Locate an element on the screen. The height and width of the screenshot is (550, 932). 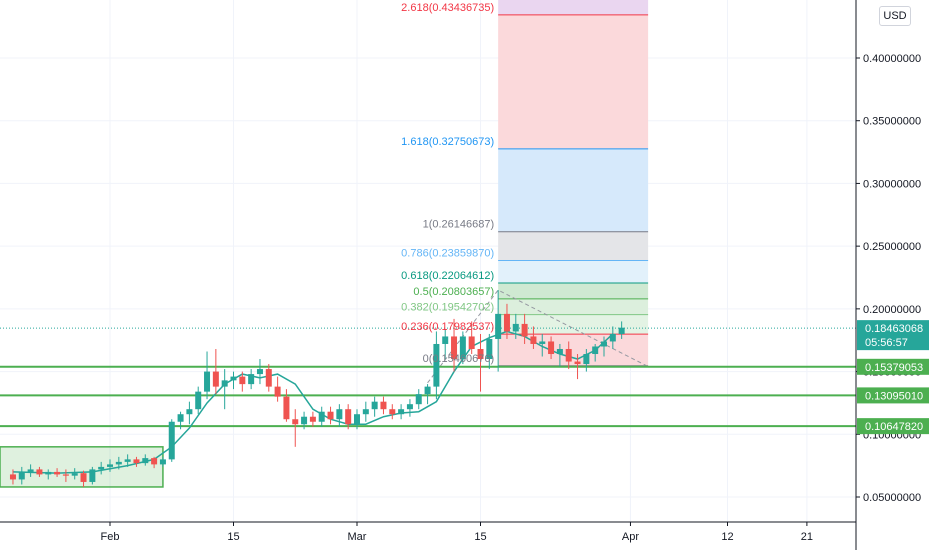
price-tick-label: 0.25000000 is located at coordinates (892, 247).